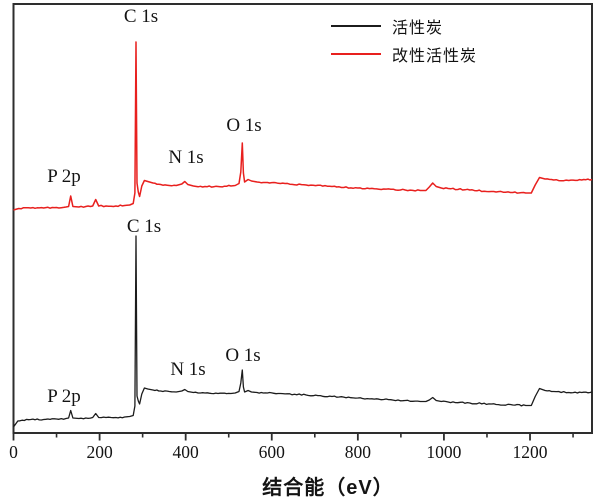 Image resolution: width=600 pixels, height=504 pixels. What do you see at coordinates (356, 54) in the screenshot?
I see `legend-line-red` at bounding box center [356, 54].